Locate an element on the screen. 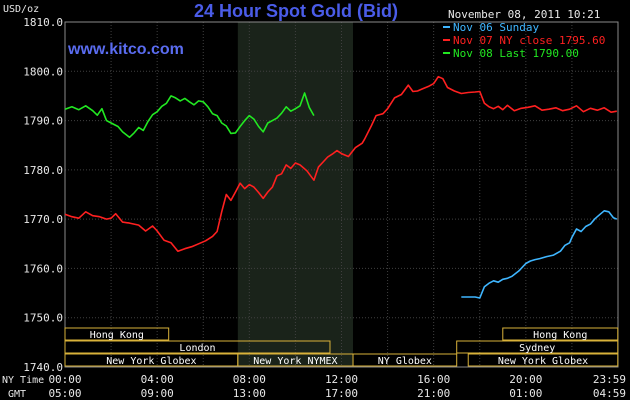 This screenshot has width=630, height=400. chart-title: 24 Hour Spot Gold (Bid) is located at coordinates (296, 11).